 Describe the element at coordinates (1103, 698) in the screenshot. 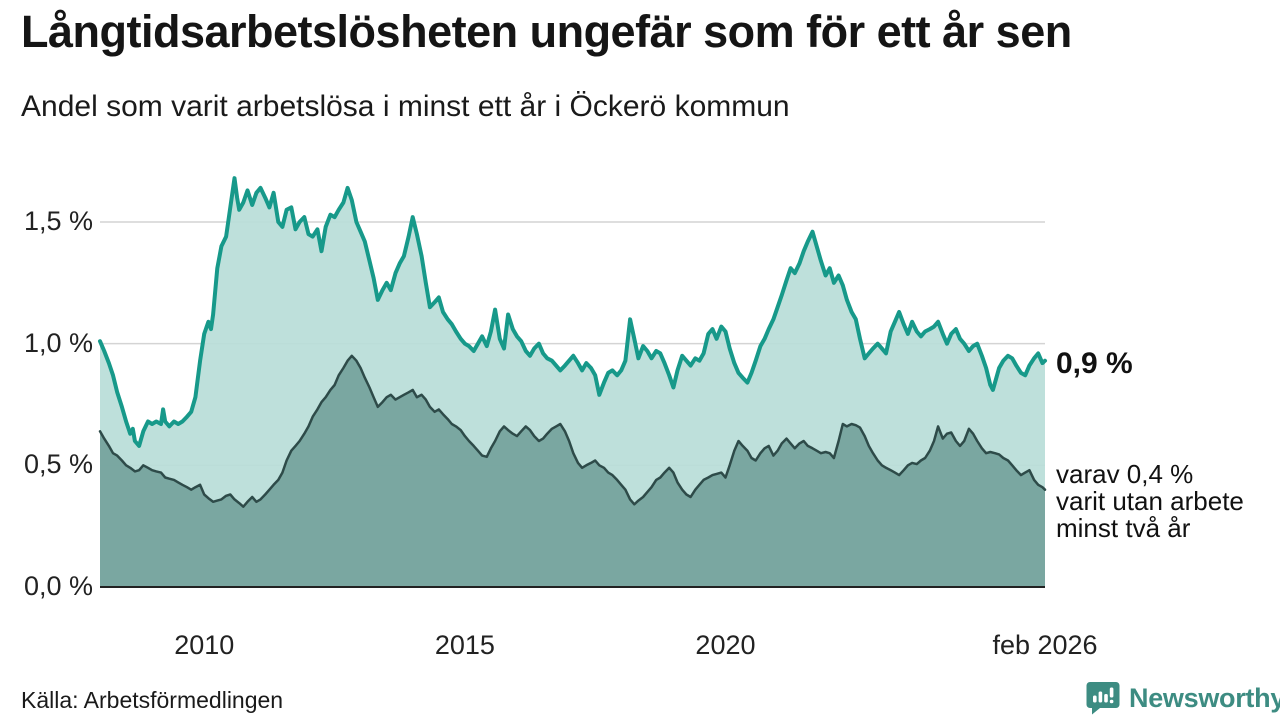

I see `newsworthy-logo-icon` at that location.